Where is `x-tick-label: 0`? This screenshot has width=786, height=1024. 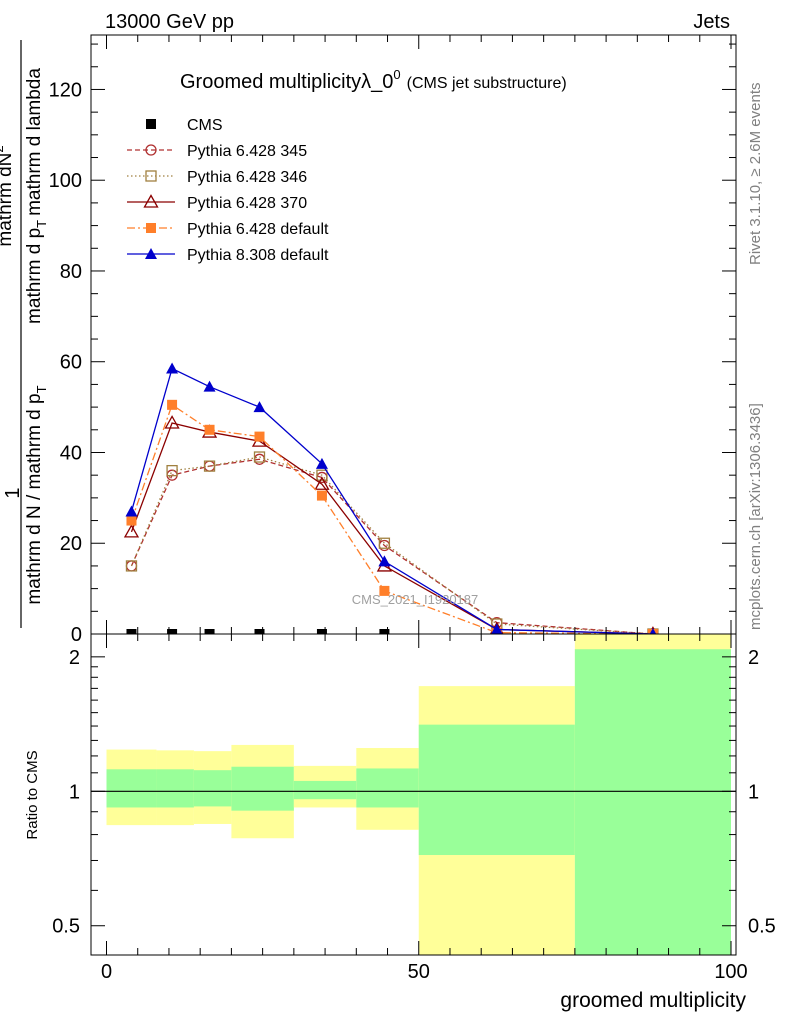
x-tick-label: 0 is located at coordinates (106, 972).